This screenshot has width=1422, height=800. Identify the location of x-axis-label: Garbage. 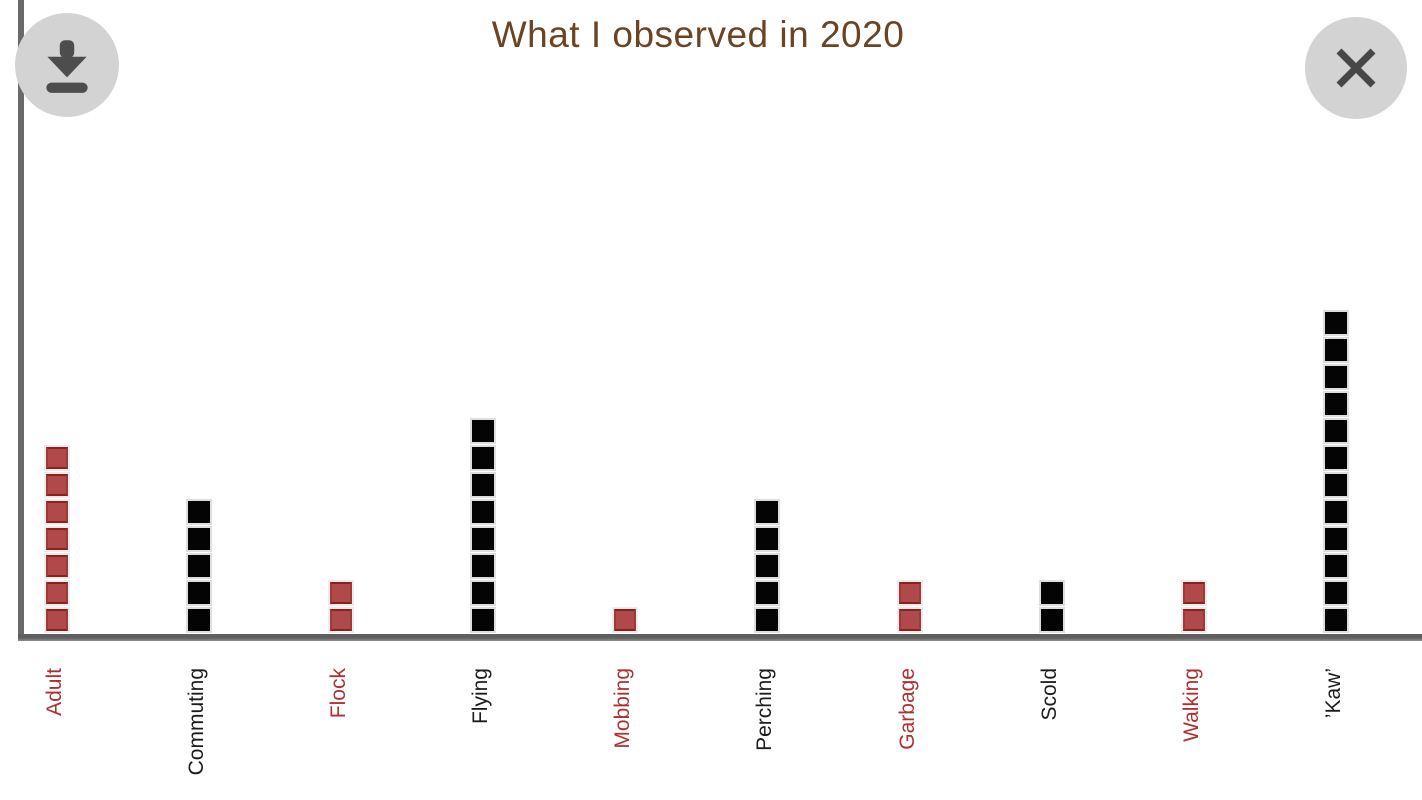
(907, 709).